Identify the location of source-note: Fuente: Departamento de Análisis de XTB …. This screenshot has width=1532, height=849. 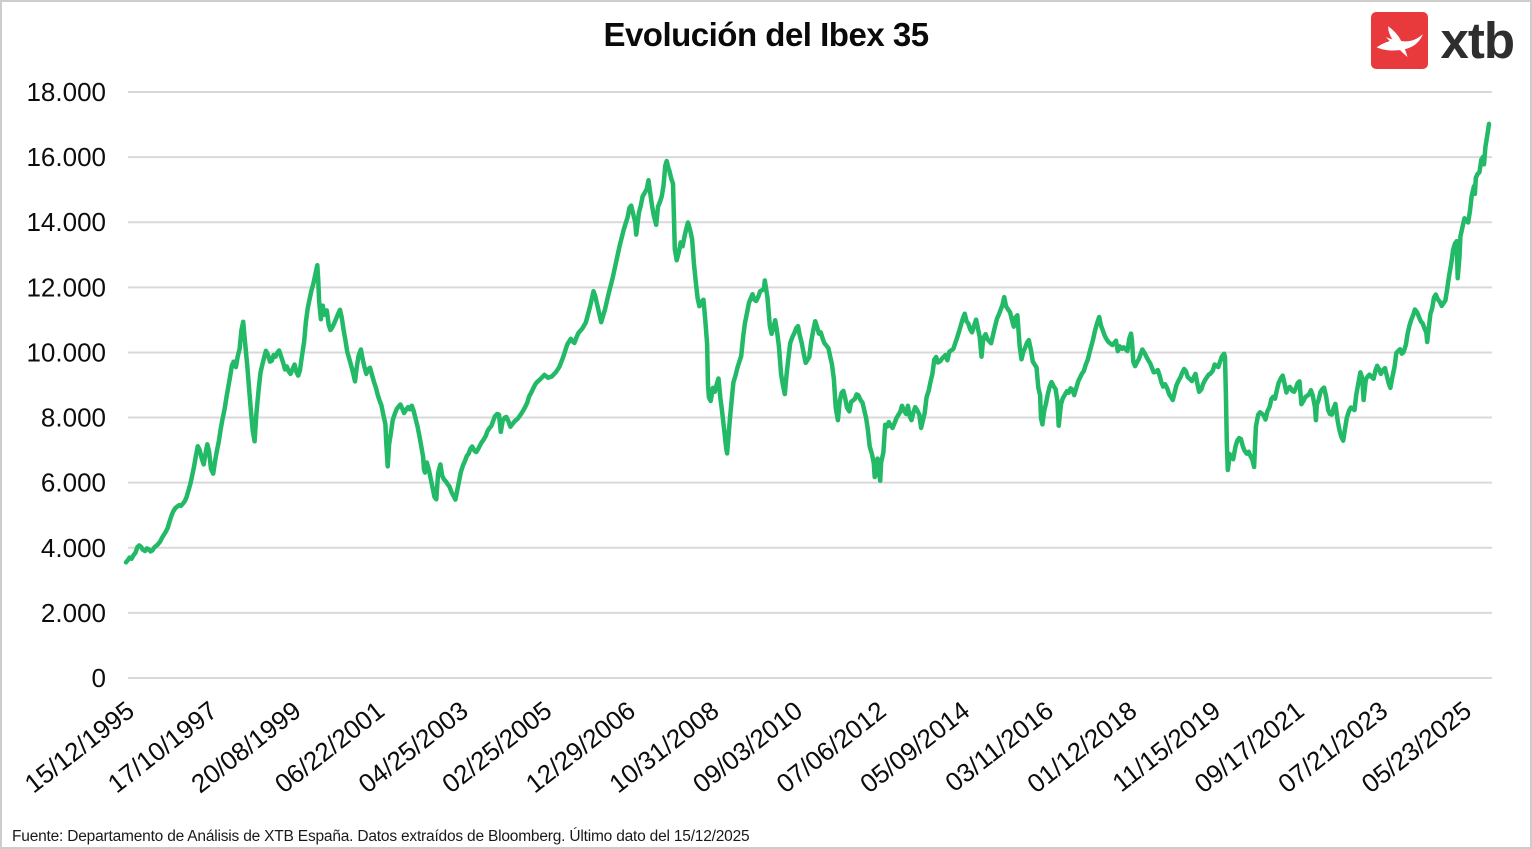
(381, 836).